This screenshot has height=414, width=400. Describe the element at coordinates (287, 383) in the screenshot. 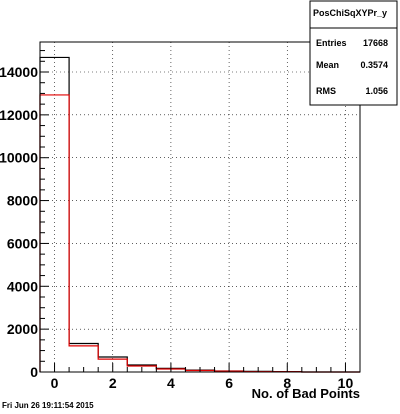

I see `x-tick-label: 8` at that location.